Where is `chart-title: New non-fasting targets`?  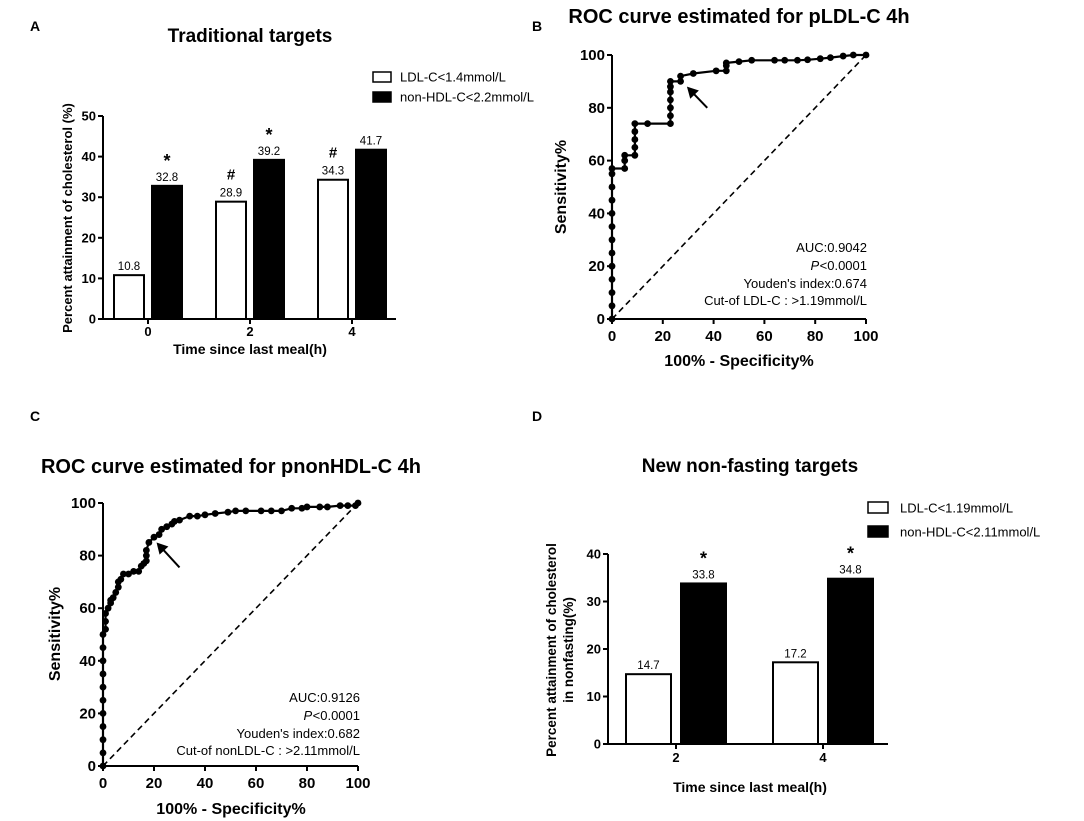 chart-title: New non-fasting targets is located at coordinates (750, 466).